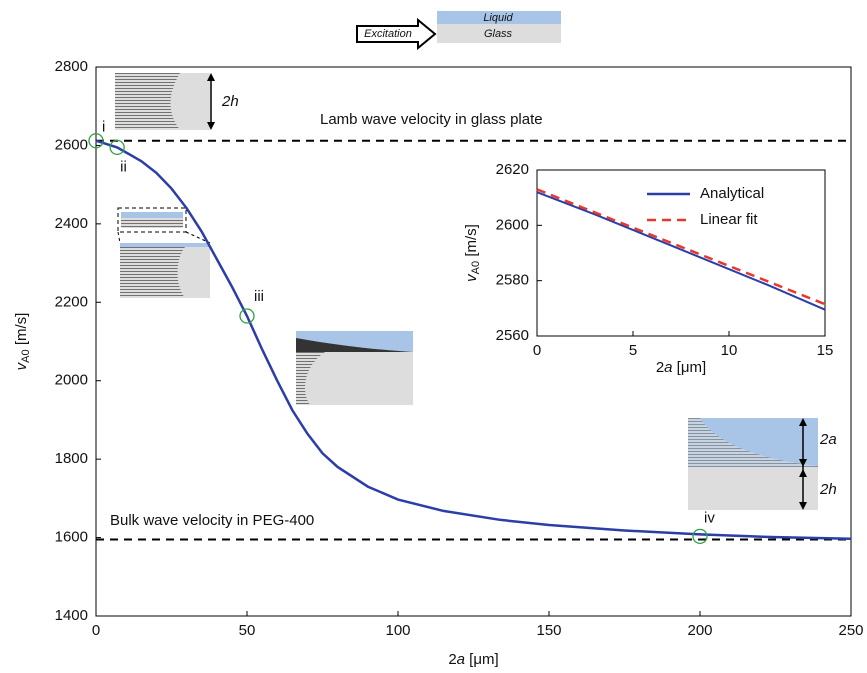 This screenshot has width=867, height=673. Describe the element at coordinates (512, 335) in the screenshot. I see `y-tick-label: 2560` at that location.